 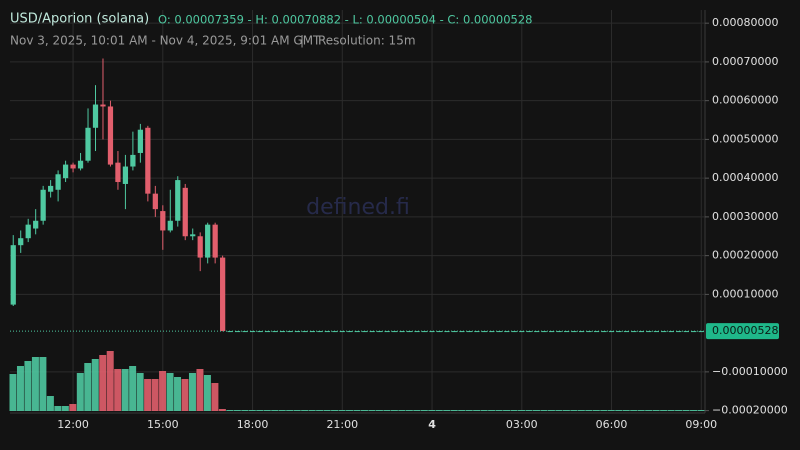 I want to click on x-tick-label: 4, so click(x=432, y=424).